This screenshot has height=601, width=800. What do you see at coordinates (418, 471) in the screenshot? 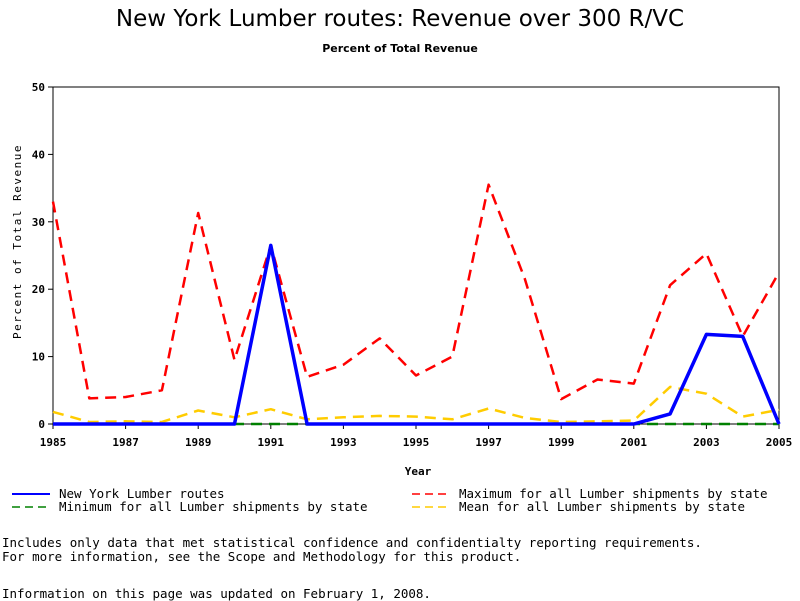
I see `x-axis-label: Year` at bounding box center [418, 471].